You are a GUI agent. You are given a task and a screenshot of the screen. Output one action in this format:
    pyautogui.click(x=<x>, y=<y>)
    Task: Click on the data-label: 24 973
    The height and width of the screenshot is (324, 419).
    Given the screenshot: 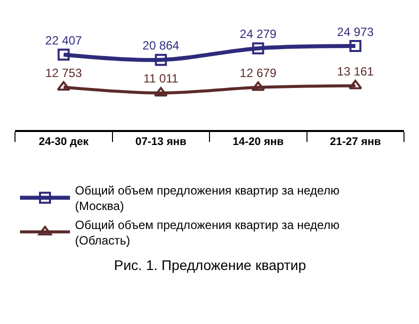 What is the action you would take?
    pyautogui.click(x=355, y=31)
    